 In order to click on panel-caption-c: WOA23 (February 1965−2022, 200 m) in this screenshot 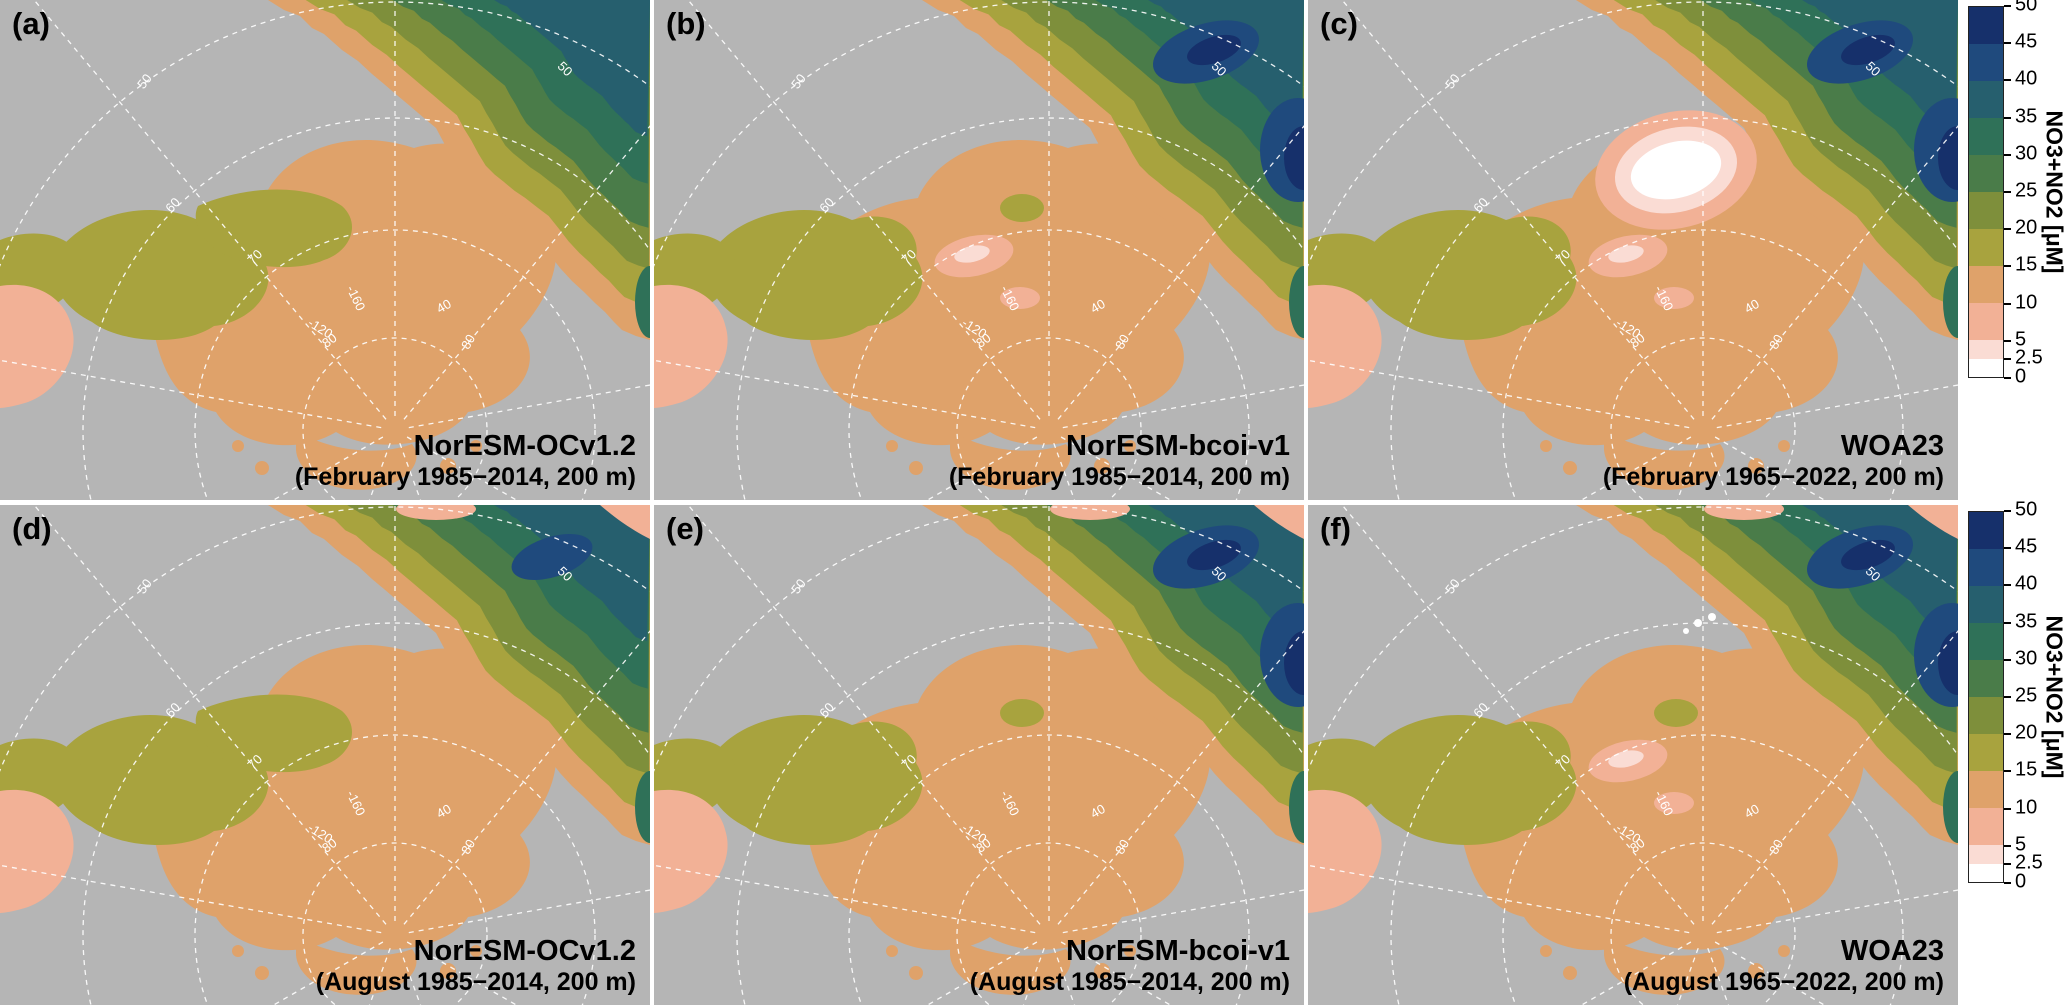, I will do `click(1773, 461)`.